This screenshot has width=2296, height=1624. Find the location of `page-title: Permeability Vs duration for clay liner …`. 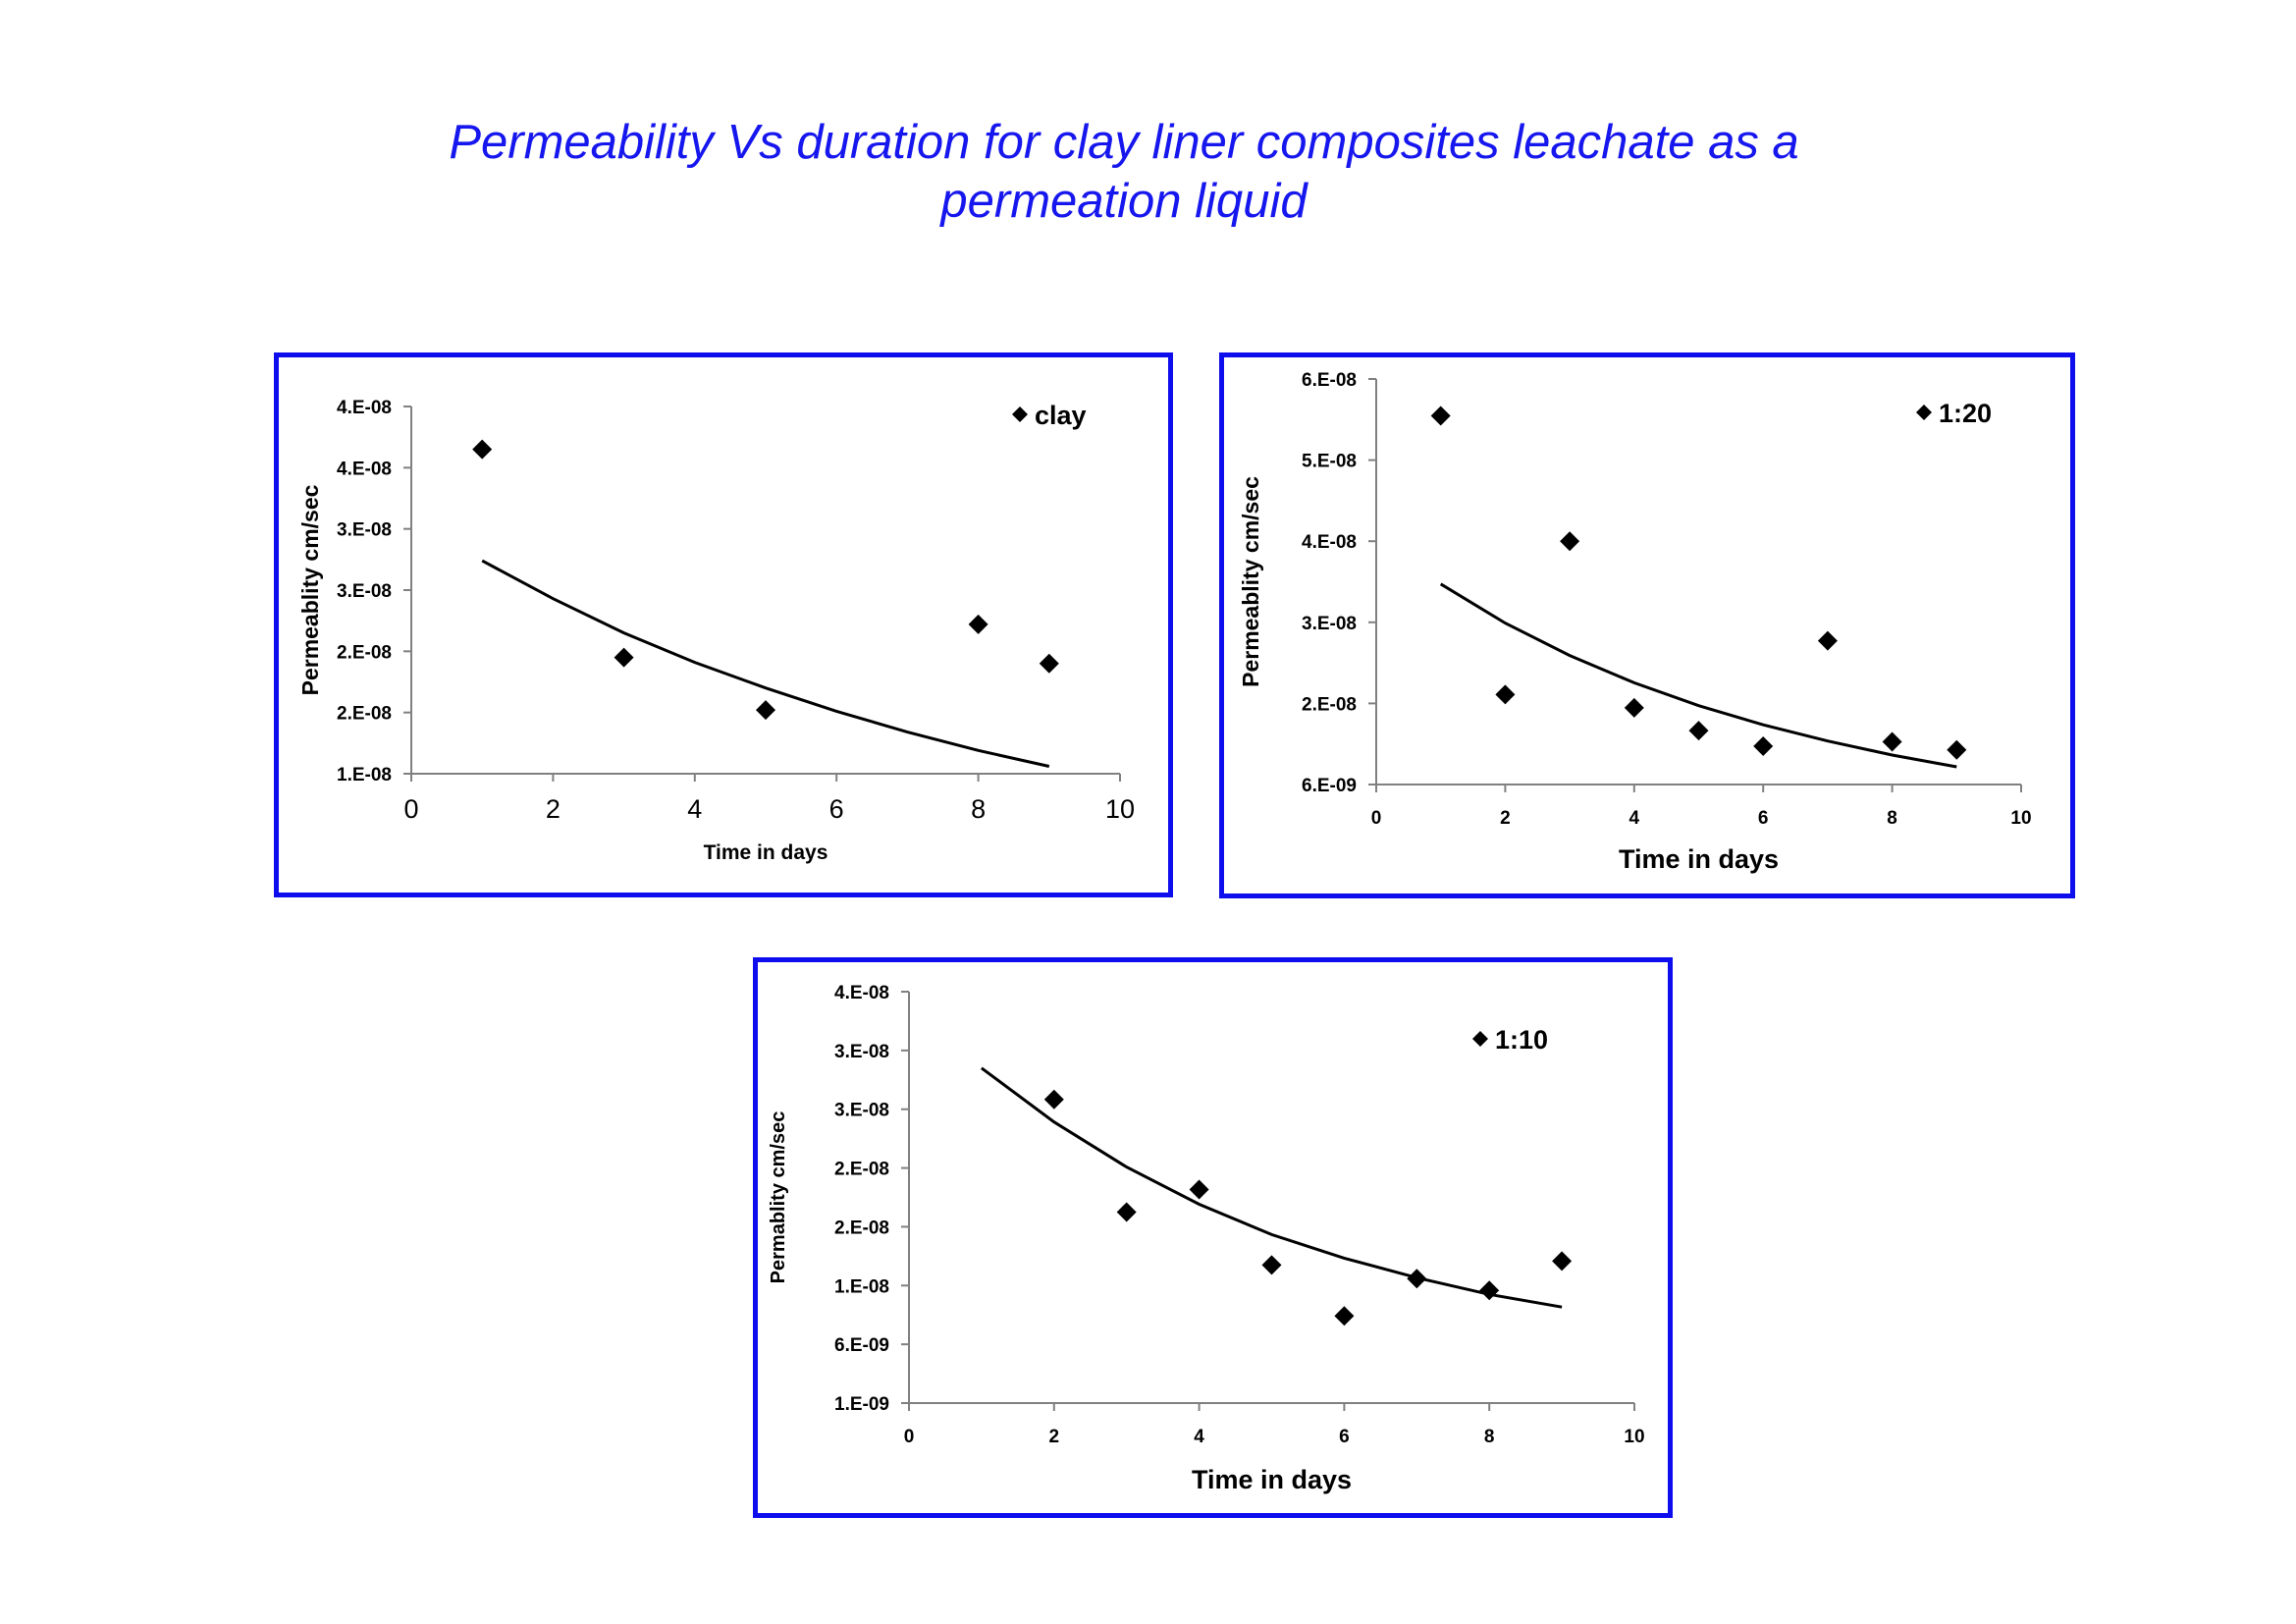

page-title: Permeability Vs duration for clay liner … is located at coordinates (1124, 172).